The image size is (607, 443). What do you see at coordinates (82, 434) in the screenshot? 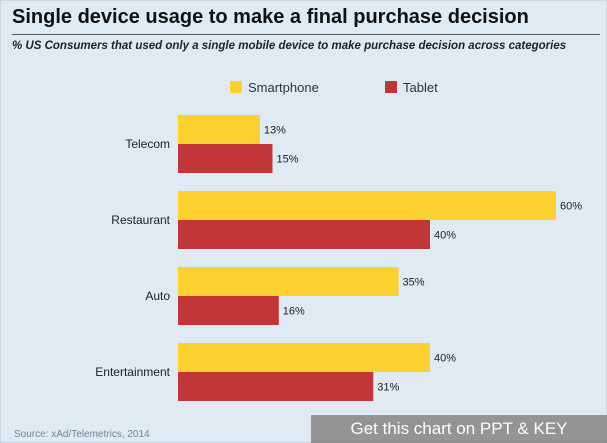
I see `source-note: Source: xAd/Telemetrics, 2014` at bounding box center [82, 434].